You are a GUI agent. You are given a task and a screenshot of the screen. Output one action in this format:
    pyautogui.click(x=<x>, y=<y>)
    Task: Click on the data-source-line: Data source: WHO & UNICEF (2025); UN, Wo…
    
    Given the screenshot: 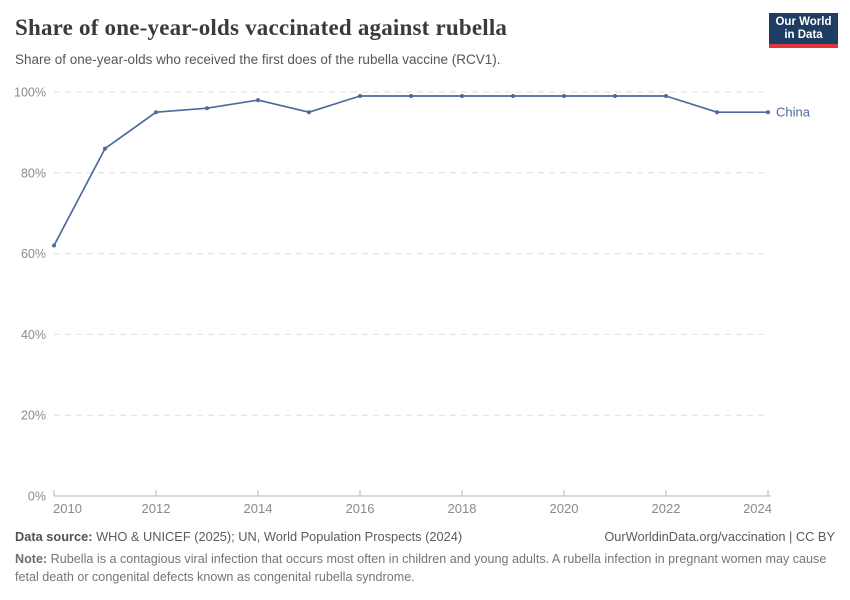 What is the action you would take?
    pyautogui.click(x=238, y=536)
    